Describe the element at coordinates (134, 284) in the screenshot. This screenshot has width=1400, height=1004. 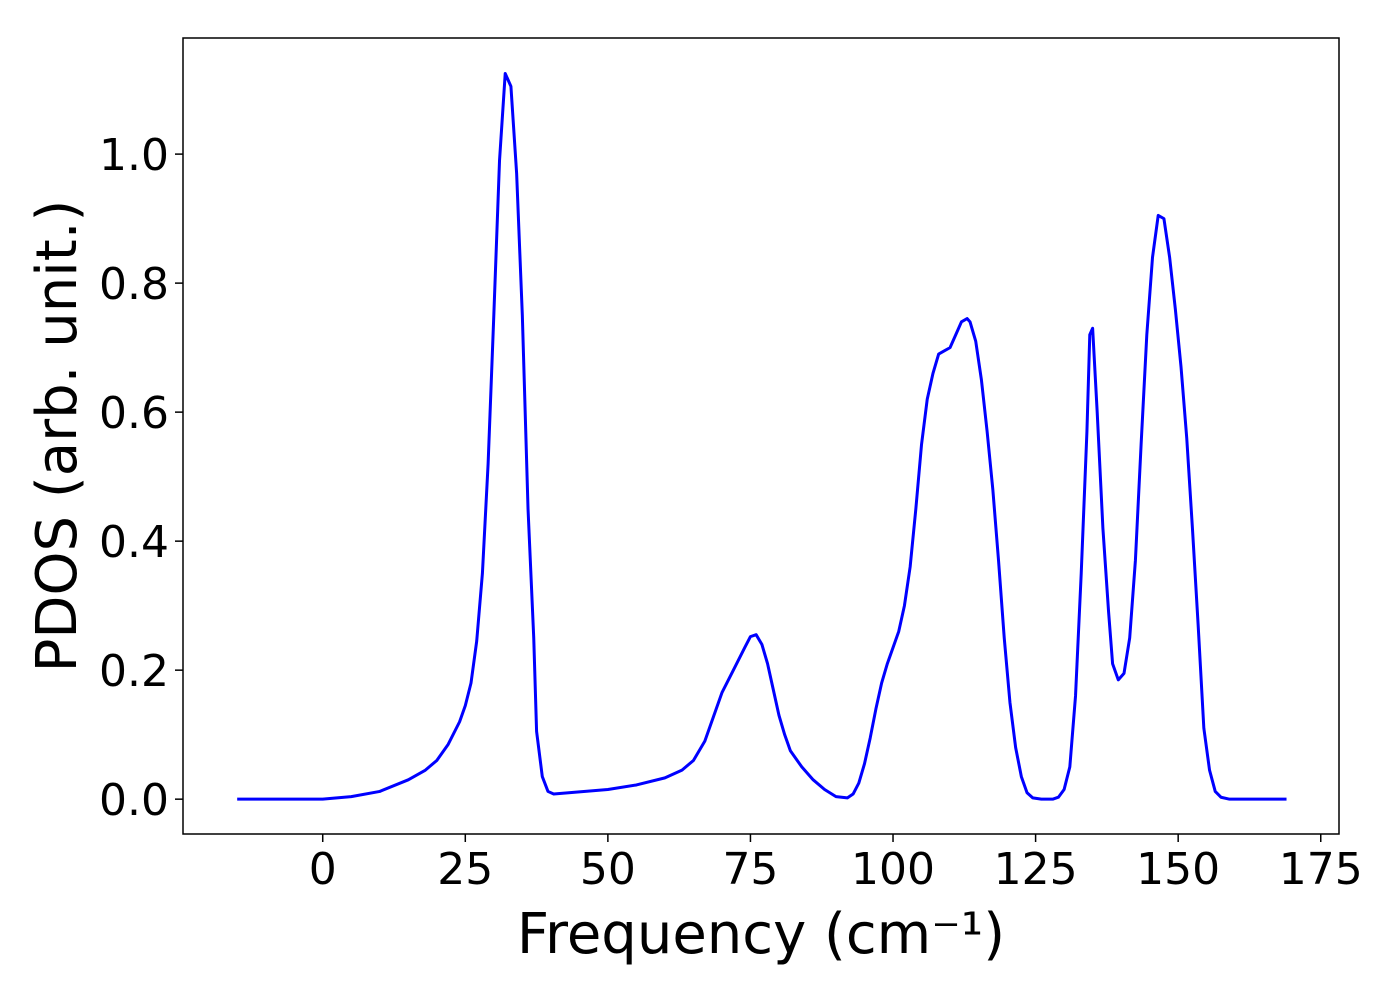
I see `y-tick-label: 0.8` at that location.